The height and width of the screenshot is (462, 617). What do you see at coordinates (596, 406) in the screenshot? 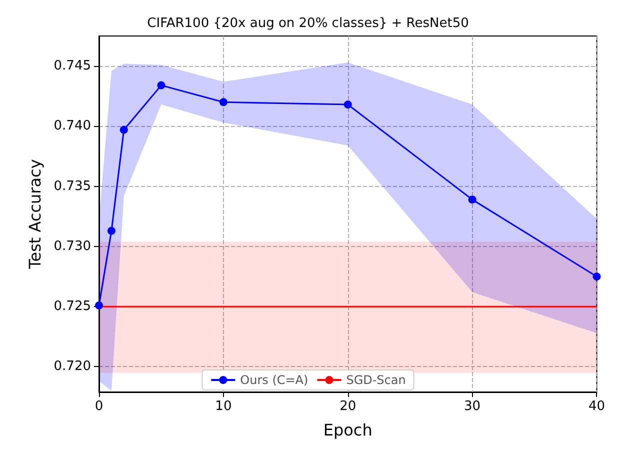
I see `x-tick-label: 40` at bounding box center [596, 406].